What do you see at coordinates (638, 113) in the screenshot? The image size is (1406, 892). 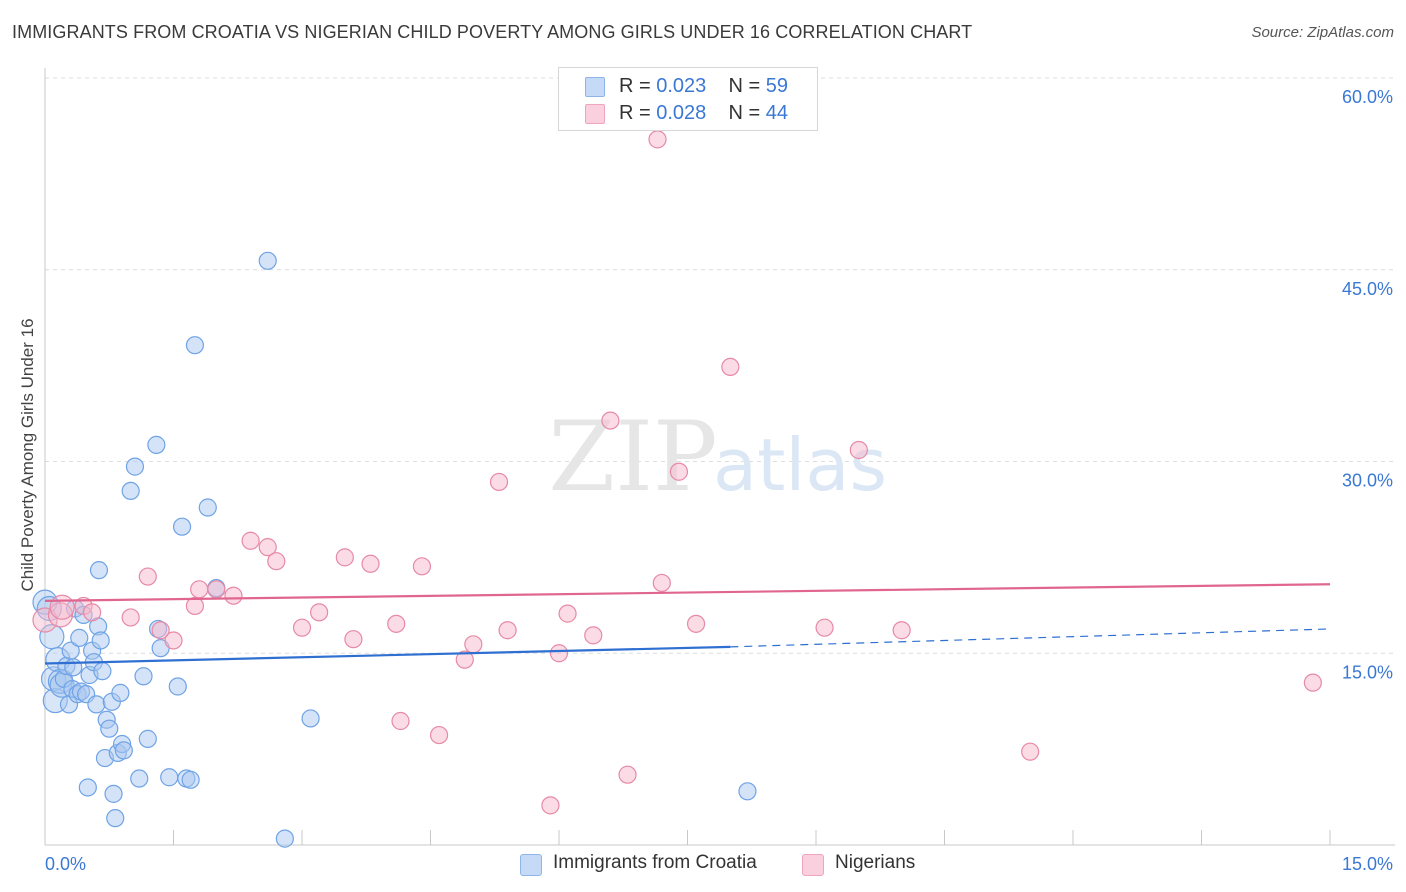 I see `r-label: R =` at bounding box center [638, 113].